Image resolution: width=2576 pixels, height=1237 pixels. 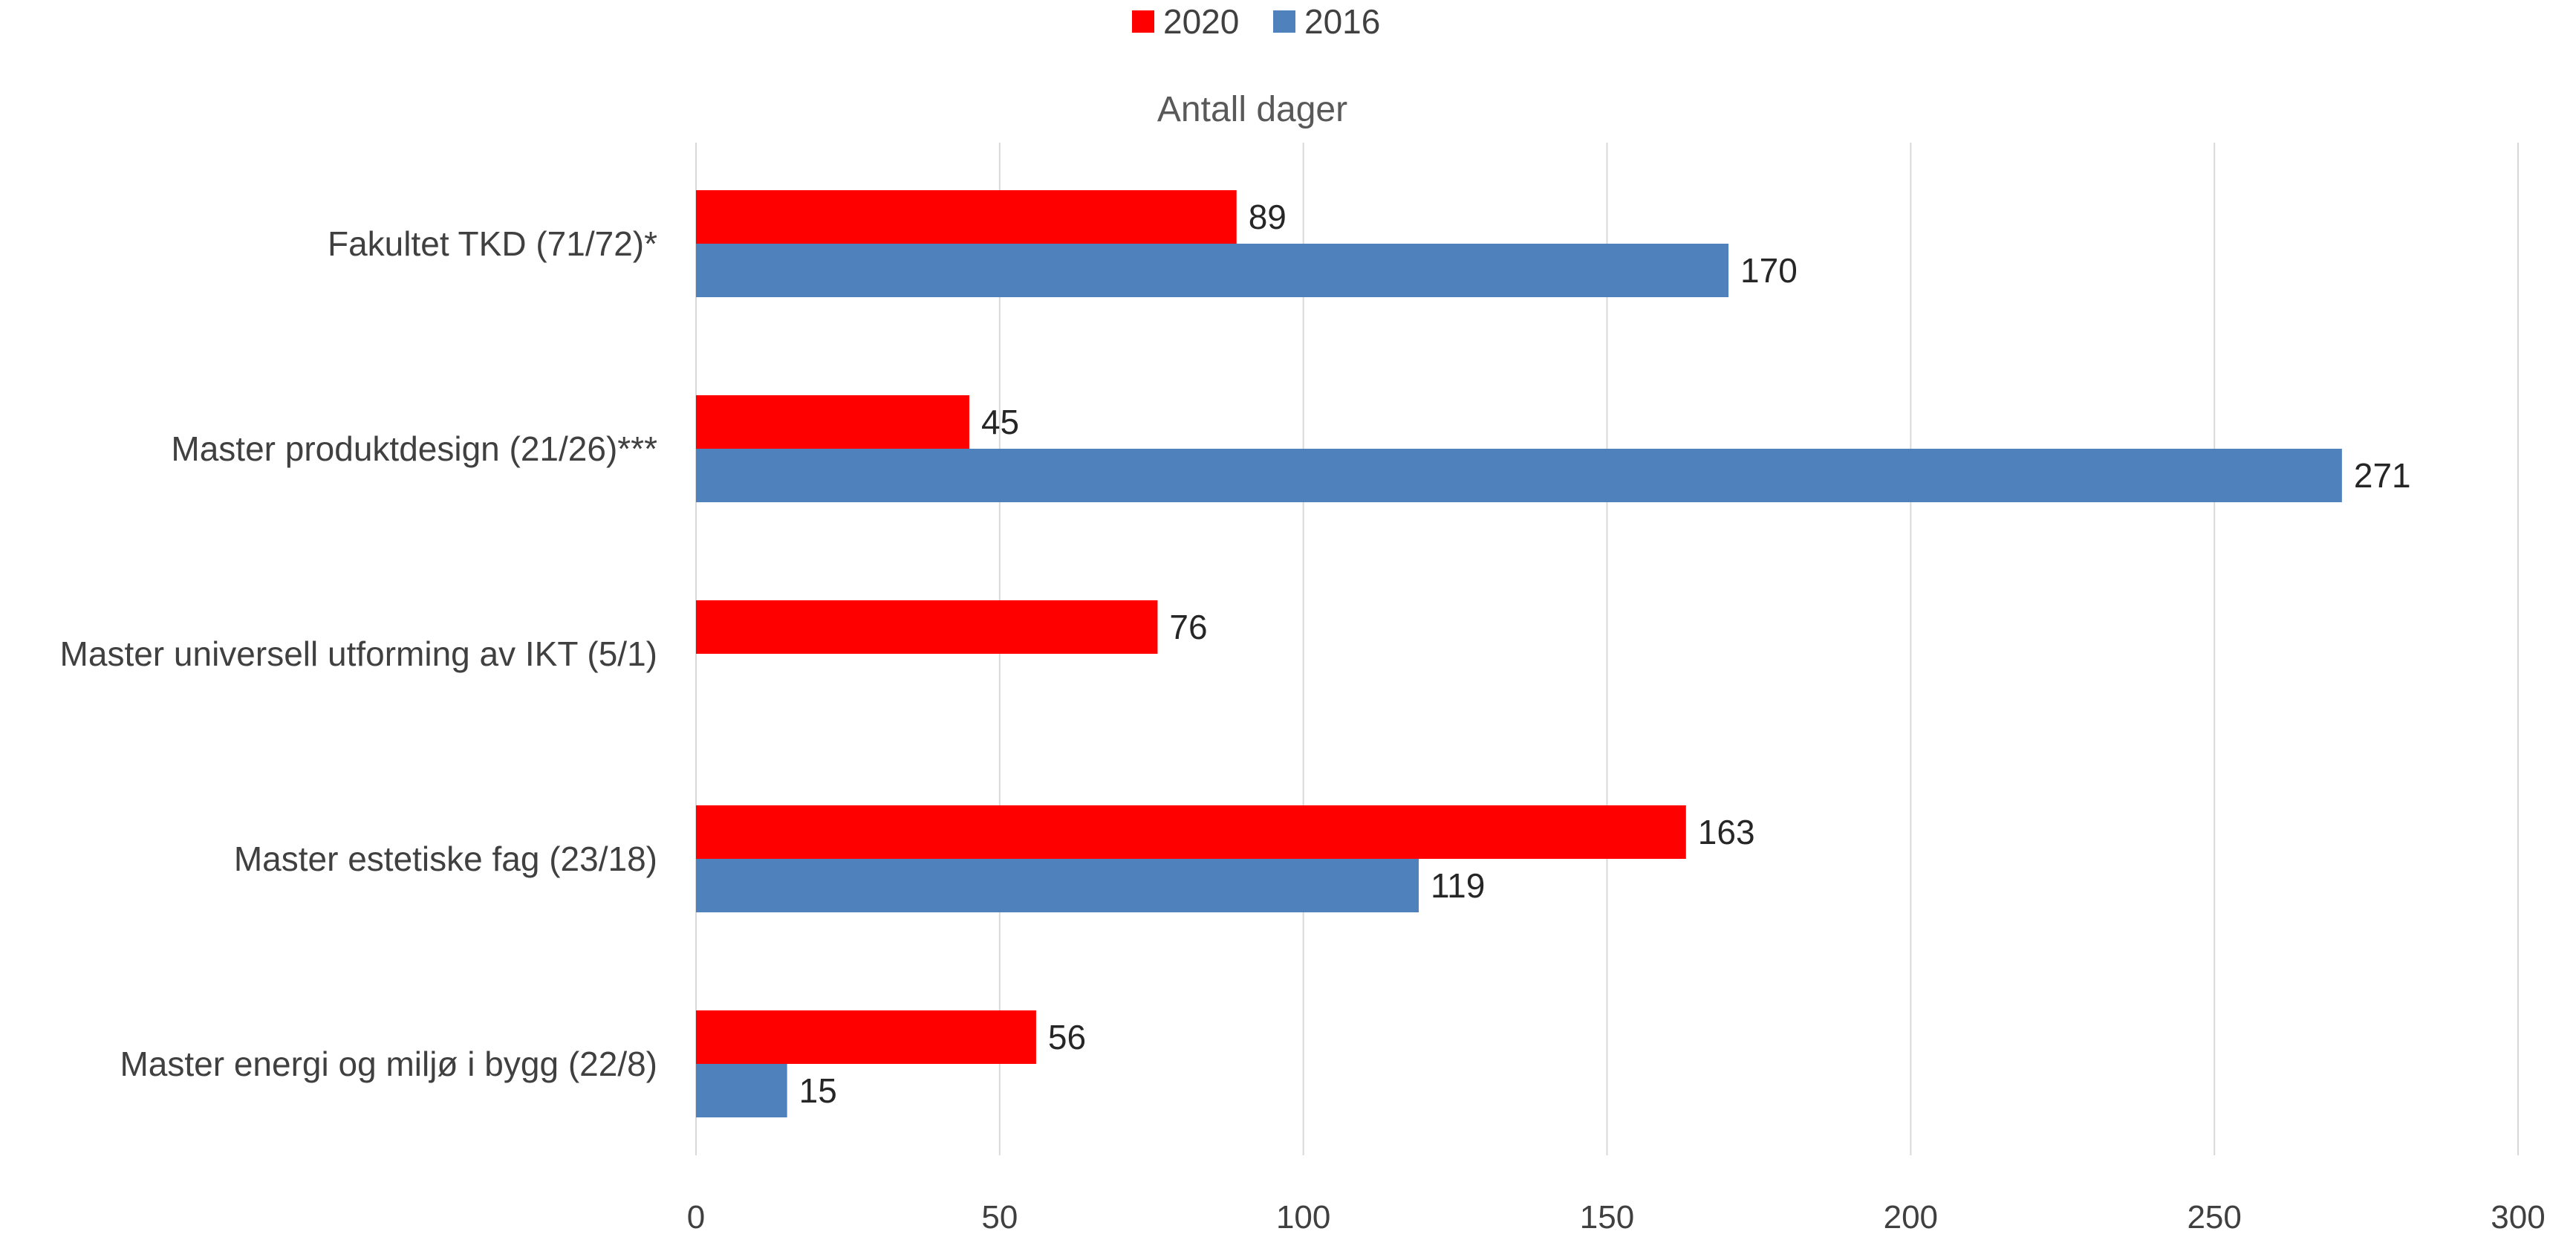 What do you see at coordinates (1000, 422) in the screenshot?
I see `data-label-2020: 45` at bounding box center [1000, 422].